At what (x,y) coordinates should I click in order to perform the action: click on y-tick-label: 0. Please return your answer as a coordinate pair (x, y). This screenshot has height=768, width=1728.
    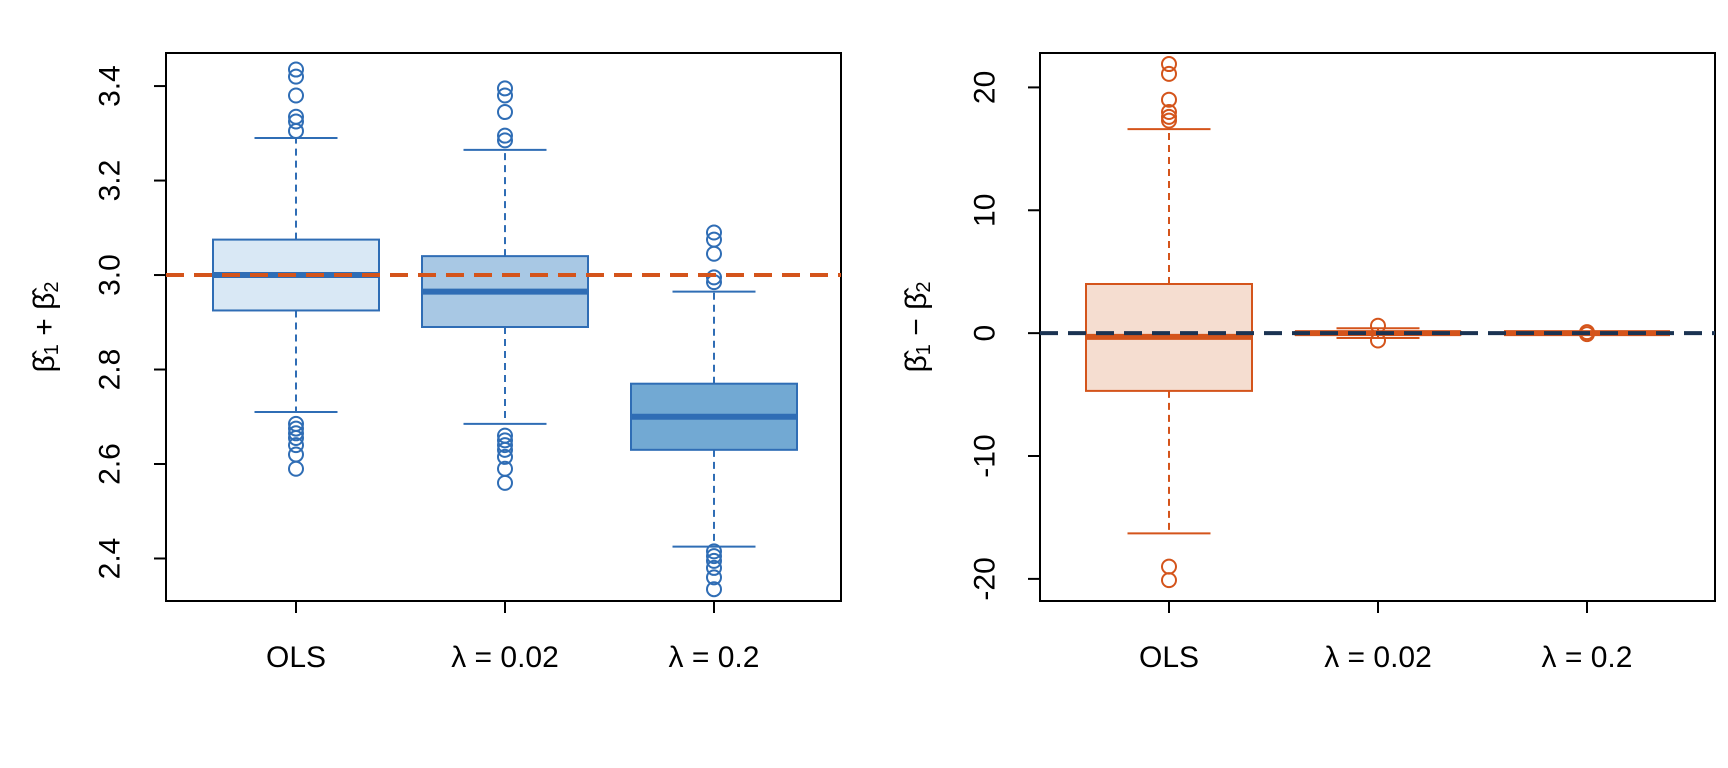
    Looking at the image, I should click on (985, 333).